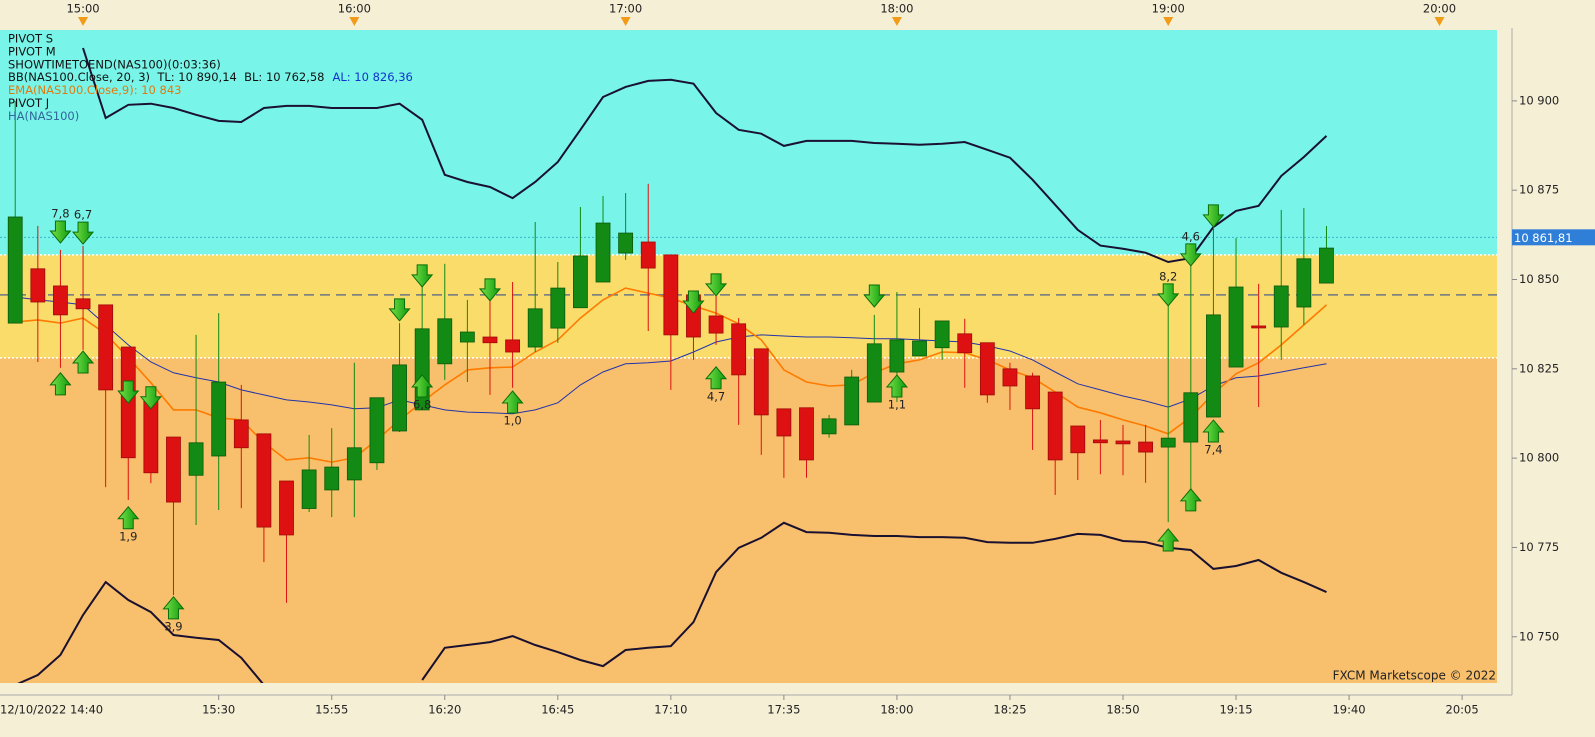  Describe the element at coordinates (1539, 190) in the screenshot. I see `y-tick-label: 10 875` at that location.